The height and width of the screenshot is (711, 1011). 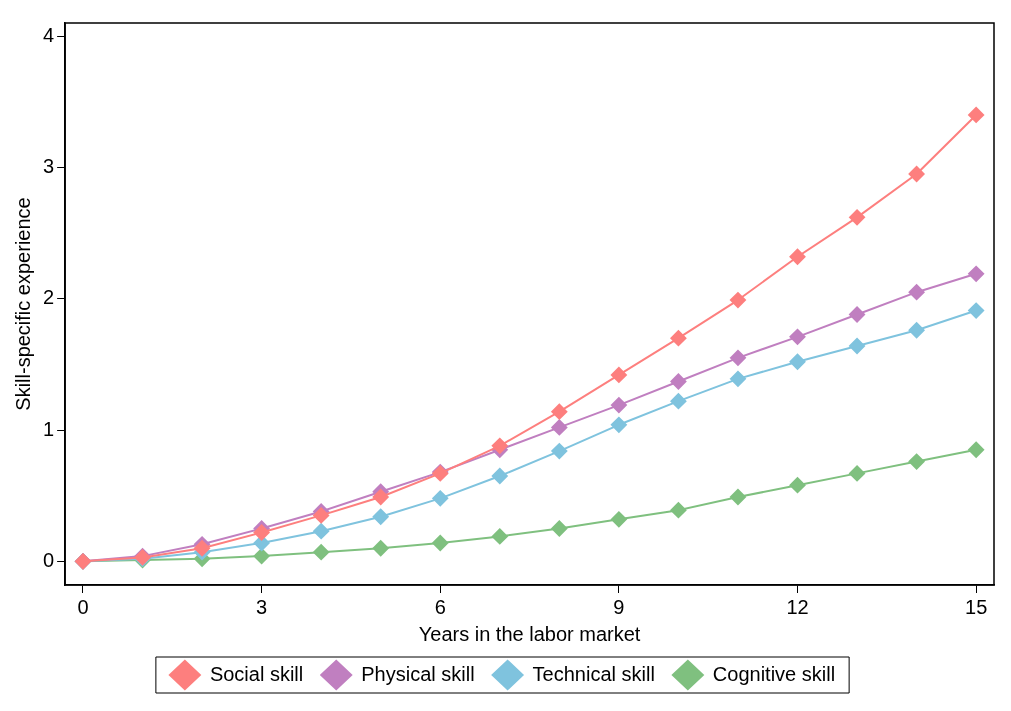 I want to click on x-tick-label: 0, so click(x=83, y=606).